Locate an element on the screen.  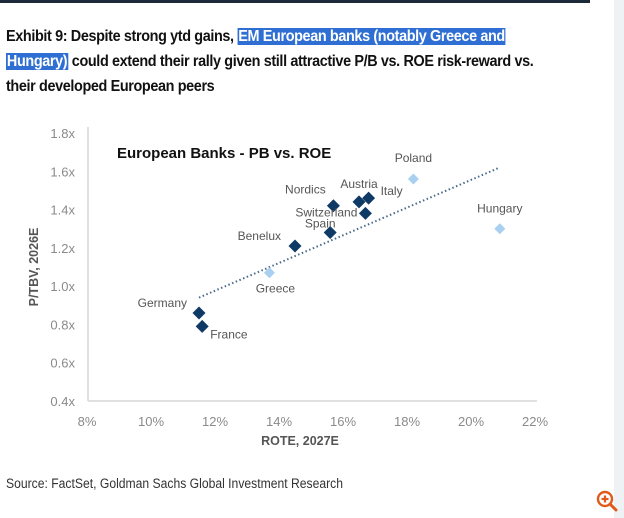
x-tick-label: 18% is located at coordinates (407, 421).